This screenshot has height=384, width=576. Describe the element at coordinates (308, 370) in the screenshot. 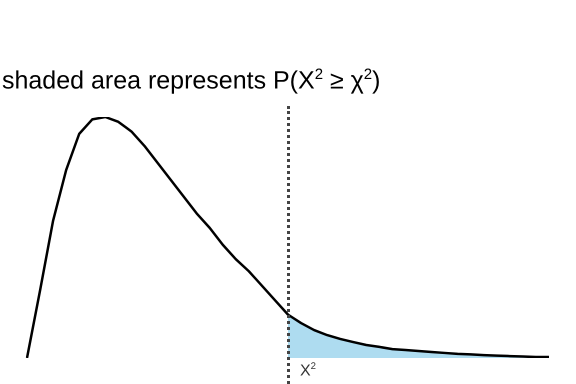

I see `text: X$^{2}$` at that location.